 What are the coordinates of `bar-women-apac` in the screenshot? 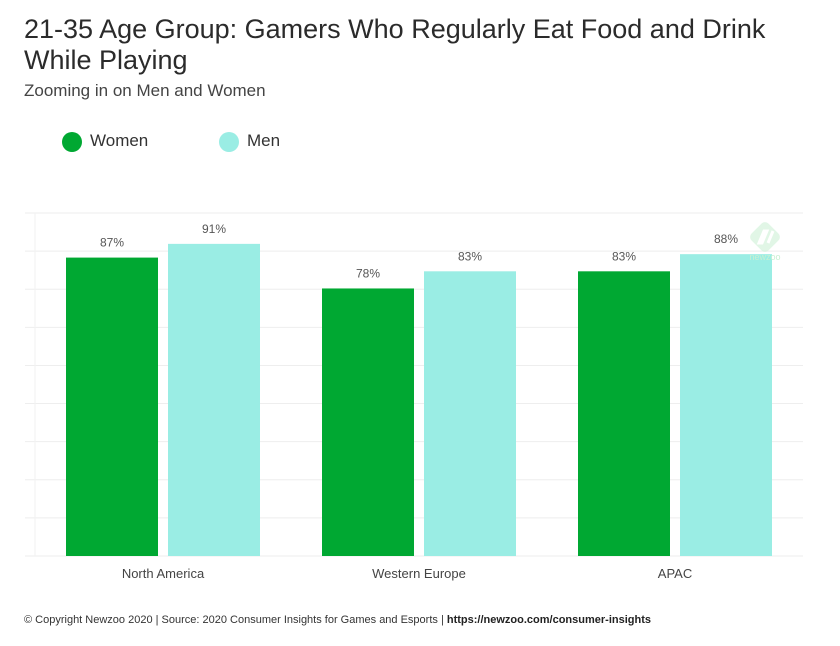 It's located at (624, 413).